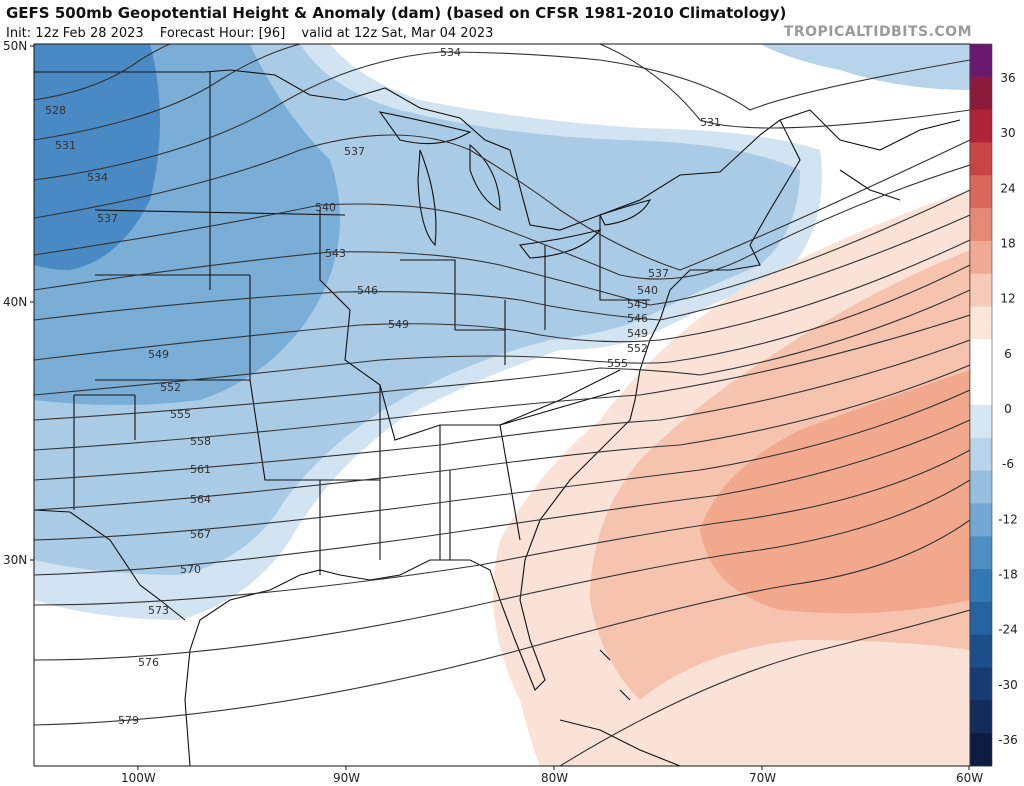 The height and width of the screenshot is (786, 1024). Describe the element at coordinates (870, 155) in the screenshot. I see `canada-maritimes` at that location.